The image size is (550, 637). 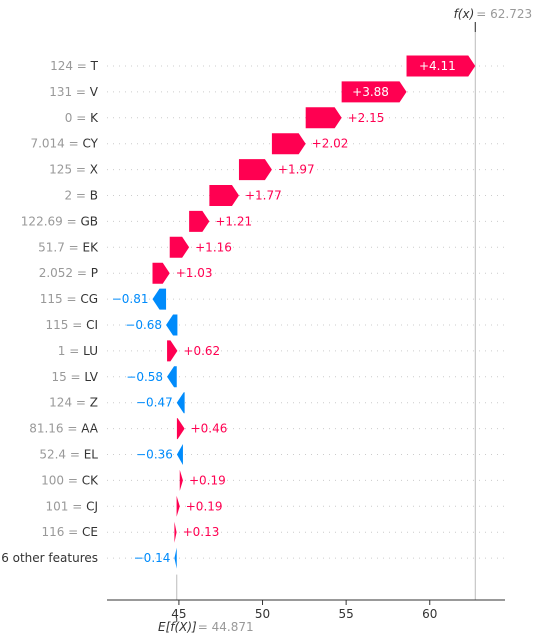 I want to click on feature-name: 6 other features, so click(x=49, y=558).